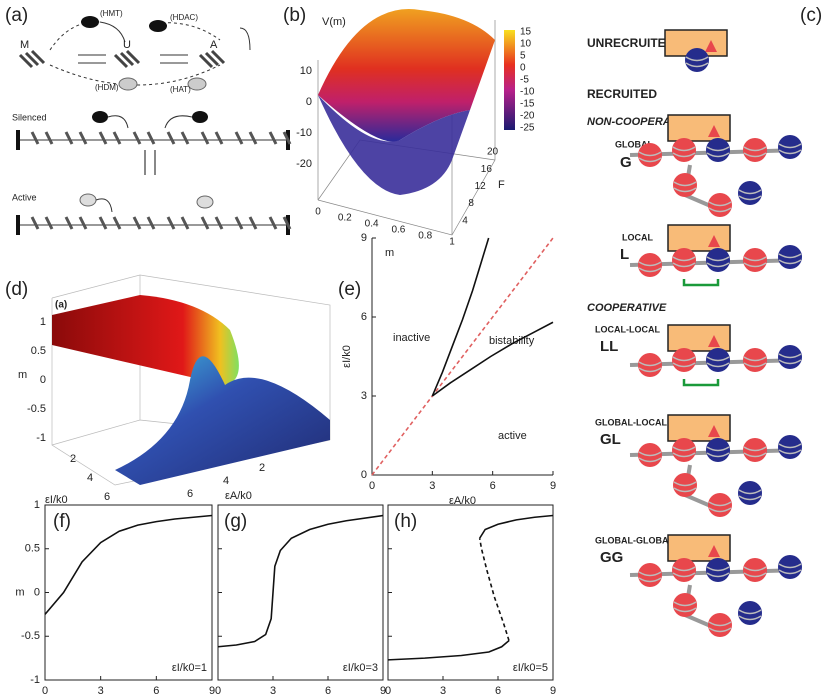 The image size is (831, 697). I want to click on y-axis-label: εI/k0, so click(347, 356).